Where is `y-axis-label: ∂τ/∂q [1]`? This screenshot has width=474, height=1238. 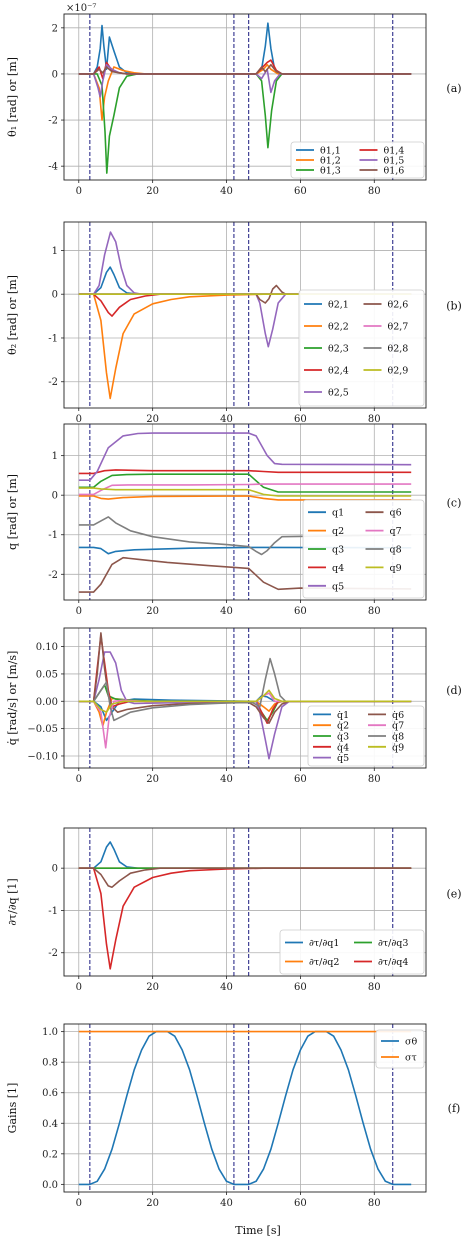
y-axis-label: ∂τ/∂q [1] is located at coordinates (12, 901).